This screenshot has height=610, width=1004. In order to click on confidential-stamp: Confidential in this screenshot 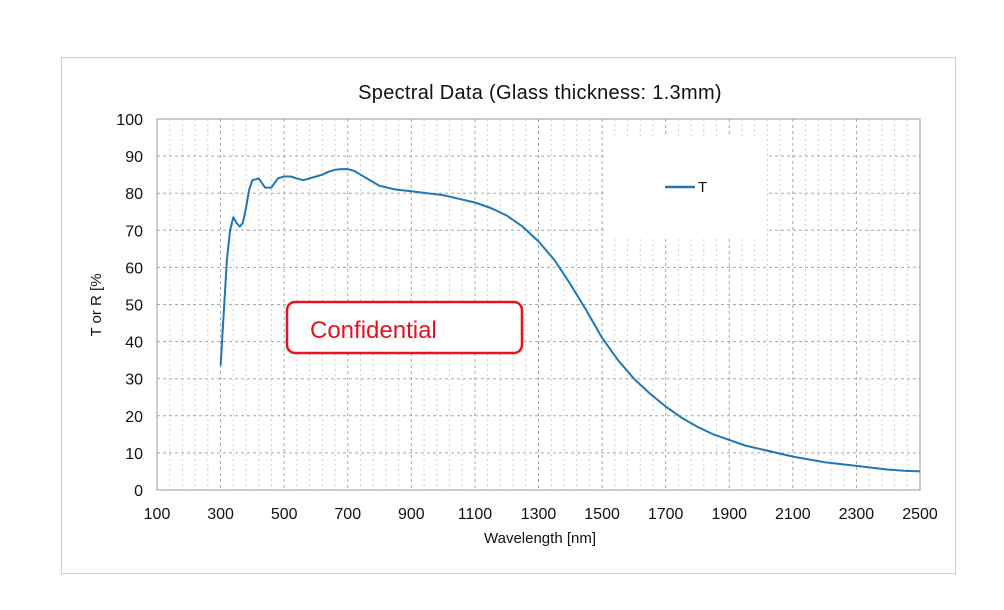, I will do `click(404, 327)`.